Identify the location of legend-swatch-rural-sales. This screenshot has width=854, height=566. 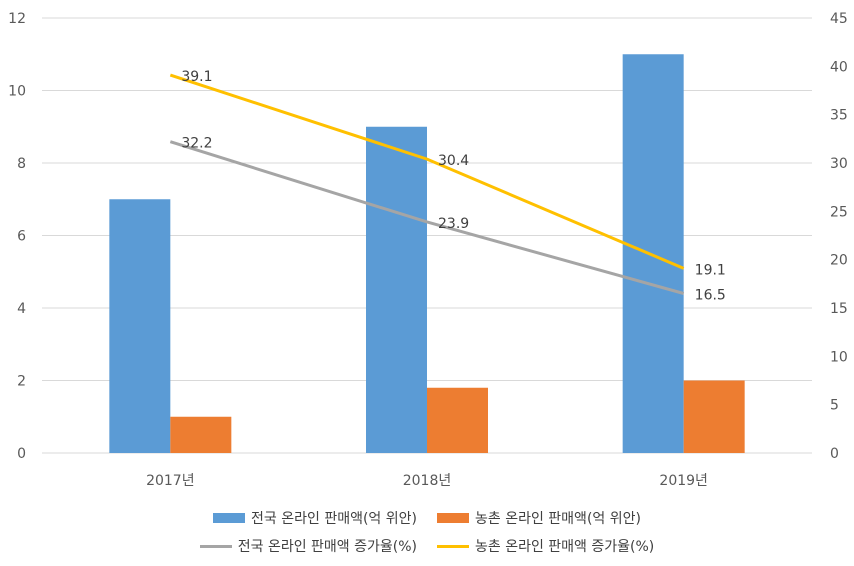
(453, 518).